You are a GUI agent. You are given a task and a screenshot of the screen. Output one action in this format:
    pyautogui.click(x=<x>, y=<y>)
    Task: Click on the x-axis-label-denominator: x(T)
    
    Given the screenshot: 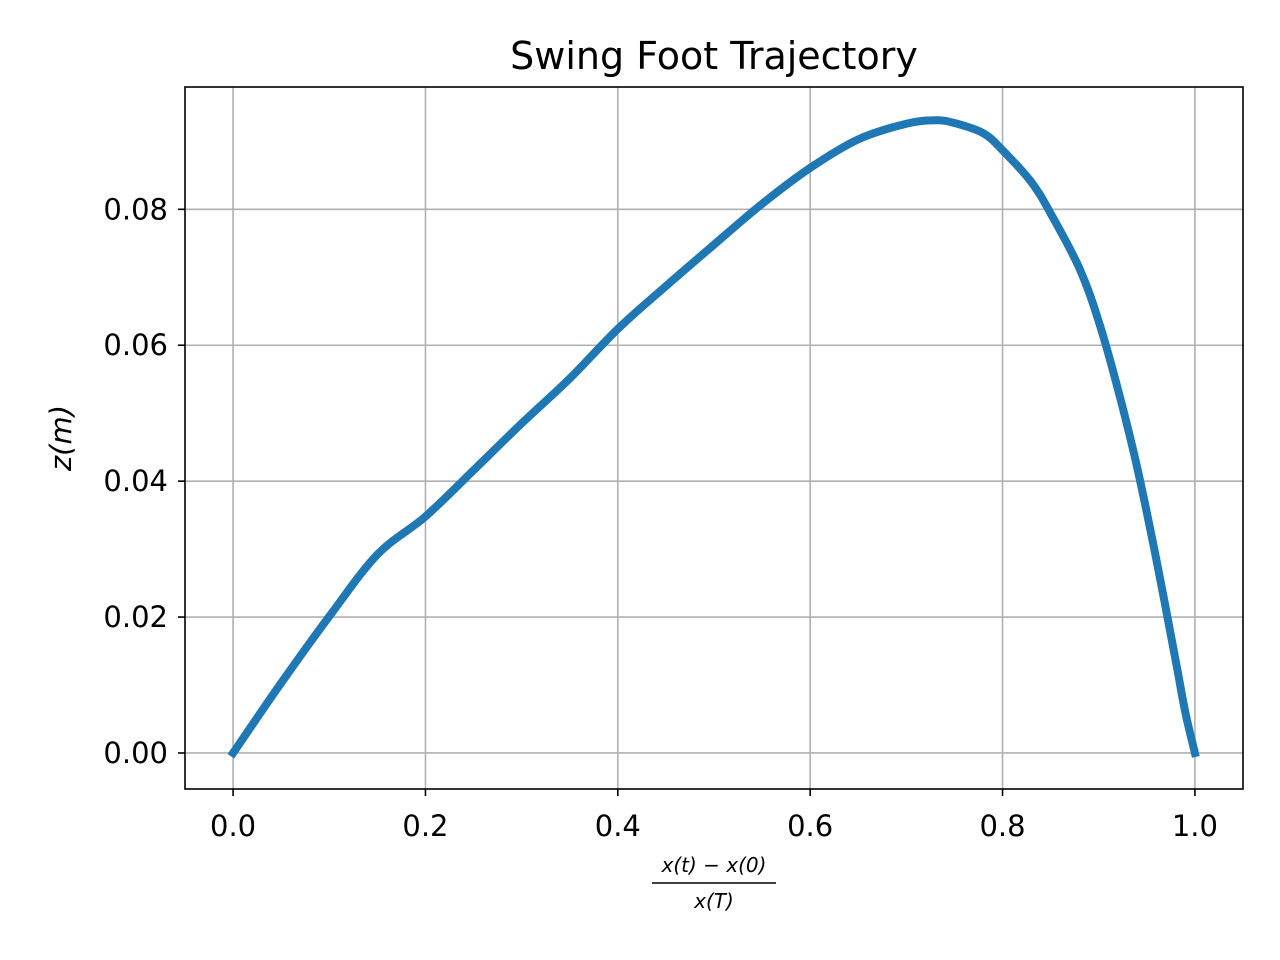 What is the action you would take?
    pyautogui.click(x=713, y=901)
    